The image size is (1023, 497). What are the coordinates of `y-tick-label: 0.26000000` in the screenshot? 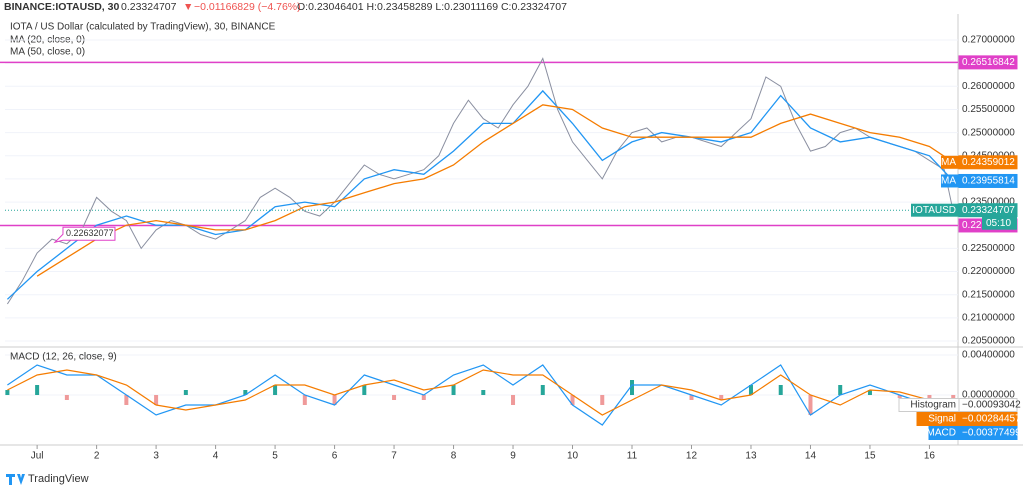 It's located at (988, 86).